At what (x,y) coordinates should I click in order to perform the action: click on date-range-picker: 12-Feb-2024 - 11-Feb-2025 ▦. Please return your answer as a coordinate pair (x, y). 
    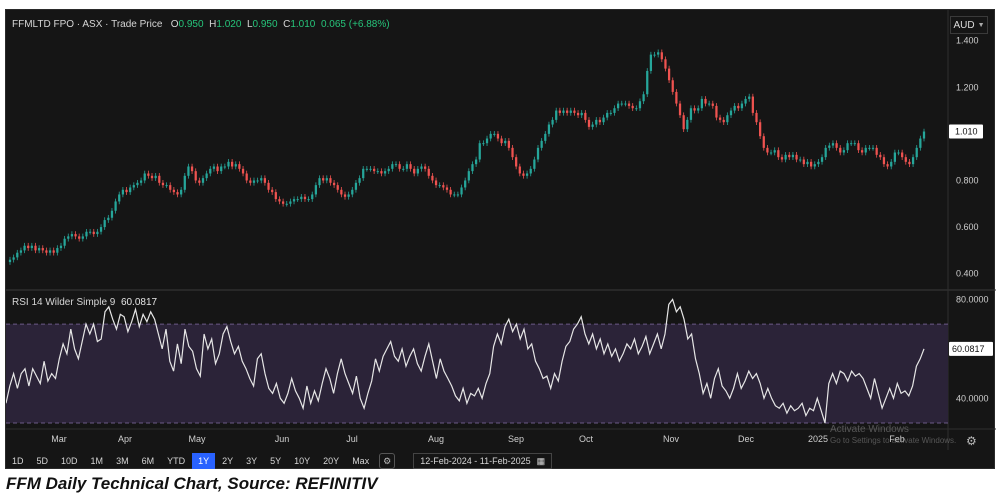
    Looking at the image, I should click on (483, 461).